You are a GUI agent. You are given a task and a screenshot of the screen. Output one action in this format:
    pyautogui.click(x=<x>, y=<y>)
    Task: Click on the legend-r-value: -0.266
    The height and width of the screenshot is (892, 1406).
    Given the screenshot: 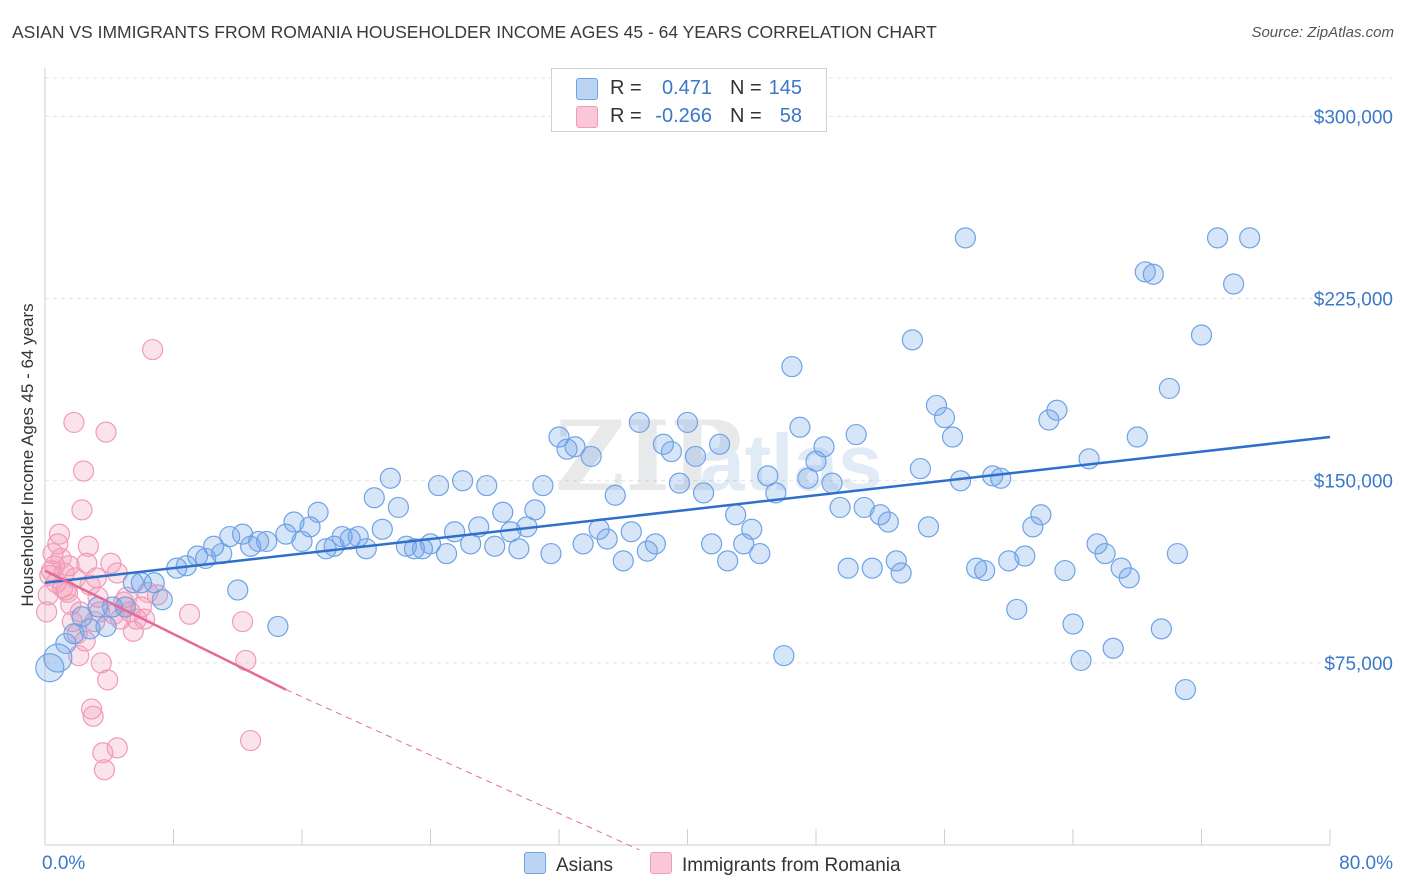 What is the action you would take?
    pyautogui.click(x=683, y=116)
    